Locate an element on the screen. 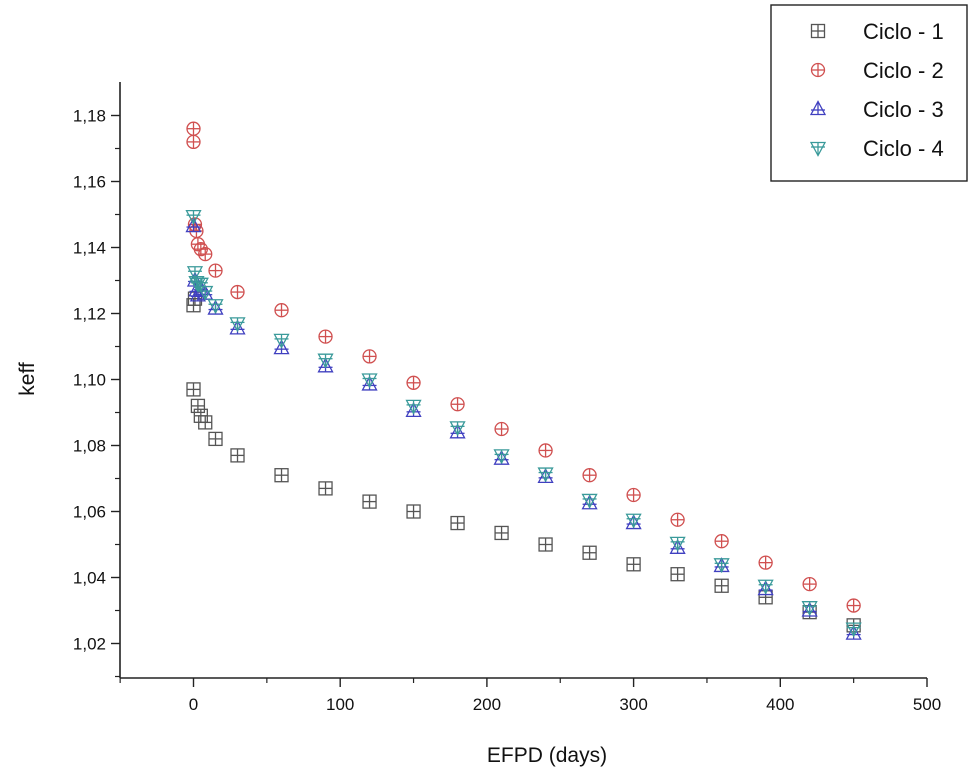  x-tick-label: 500 is located at coordinates (927, 704).